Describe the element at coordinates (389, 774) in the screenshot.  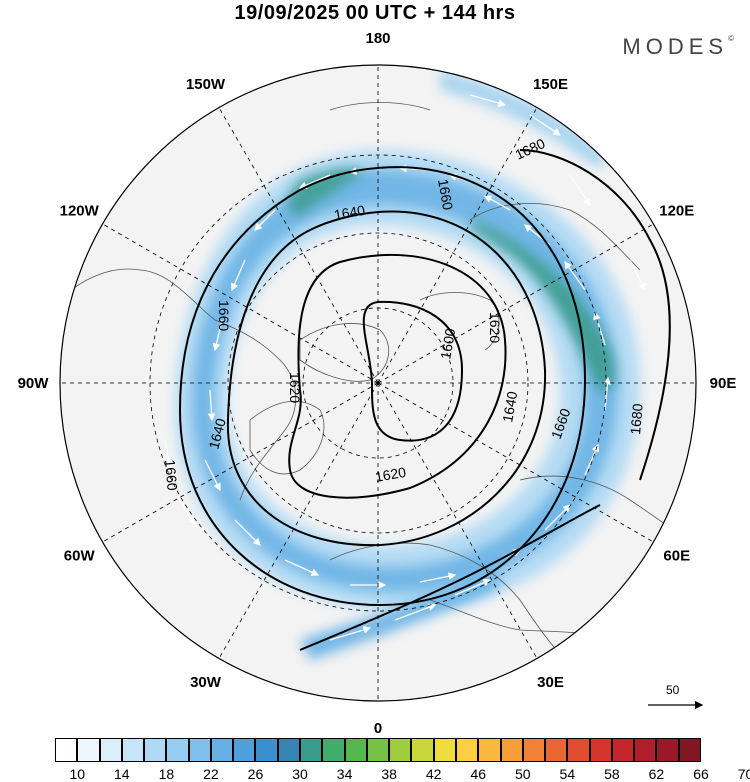
I see `colorbar-label: 38` at that location.